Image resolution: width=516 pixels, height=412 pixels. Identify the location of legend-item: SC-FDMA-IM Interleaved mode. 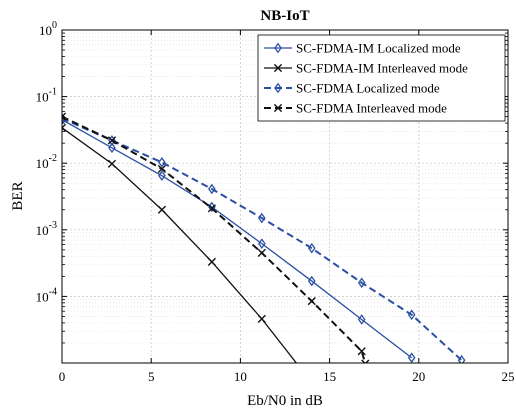
(366, 68).